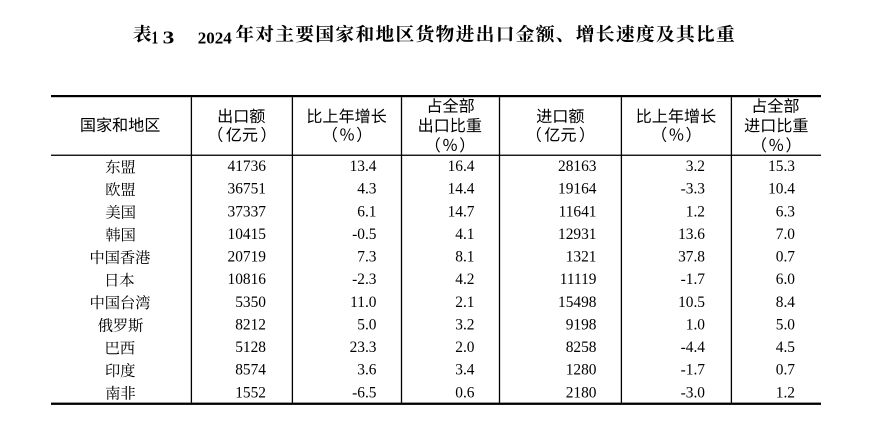  Describe the element at coordinates (364, 234) in the screenshot. I see `svg-text: -0.5` at that location.